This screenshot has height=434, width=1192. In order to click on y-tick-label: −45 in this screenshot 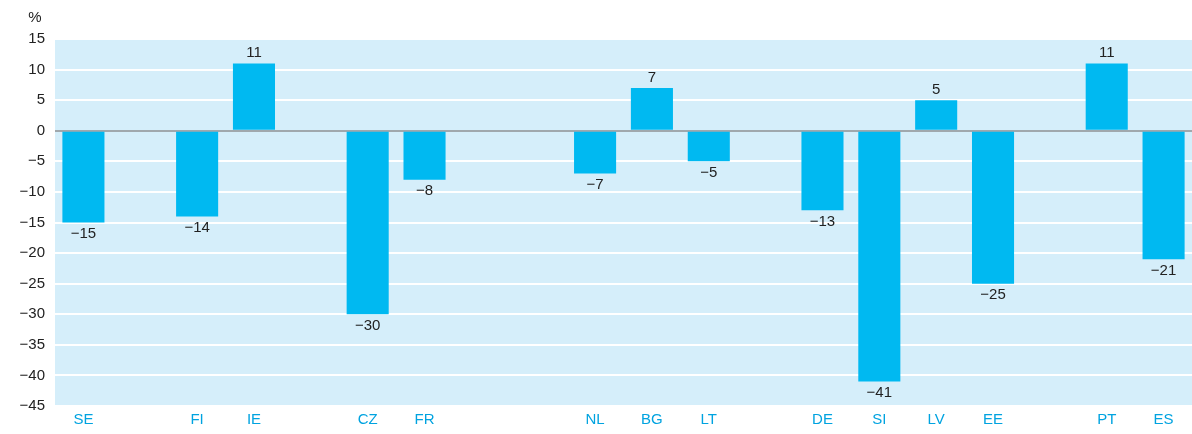, I will do `click(32, 405)`.